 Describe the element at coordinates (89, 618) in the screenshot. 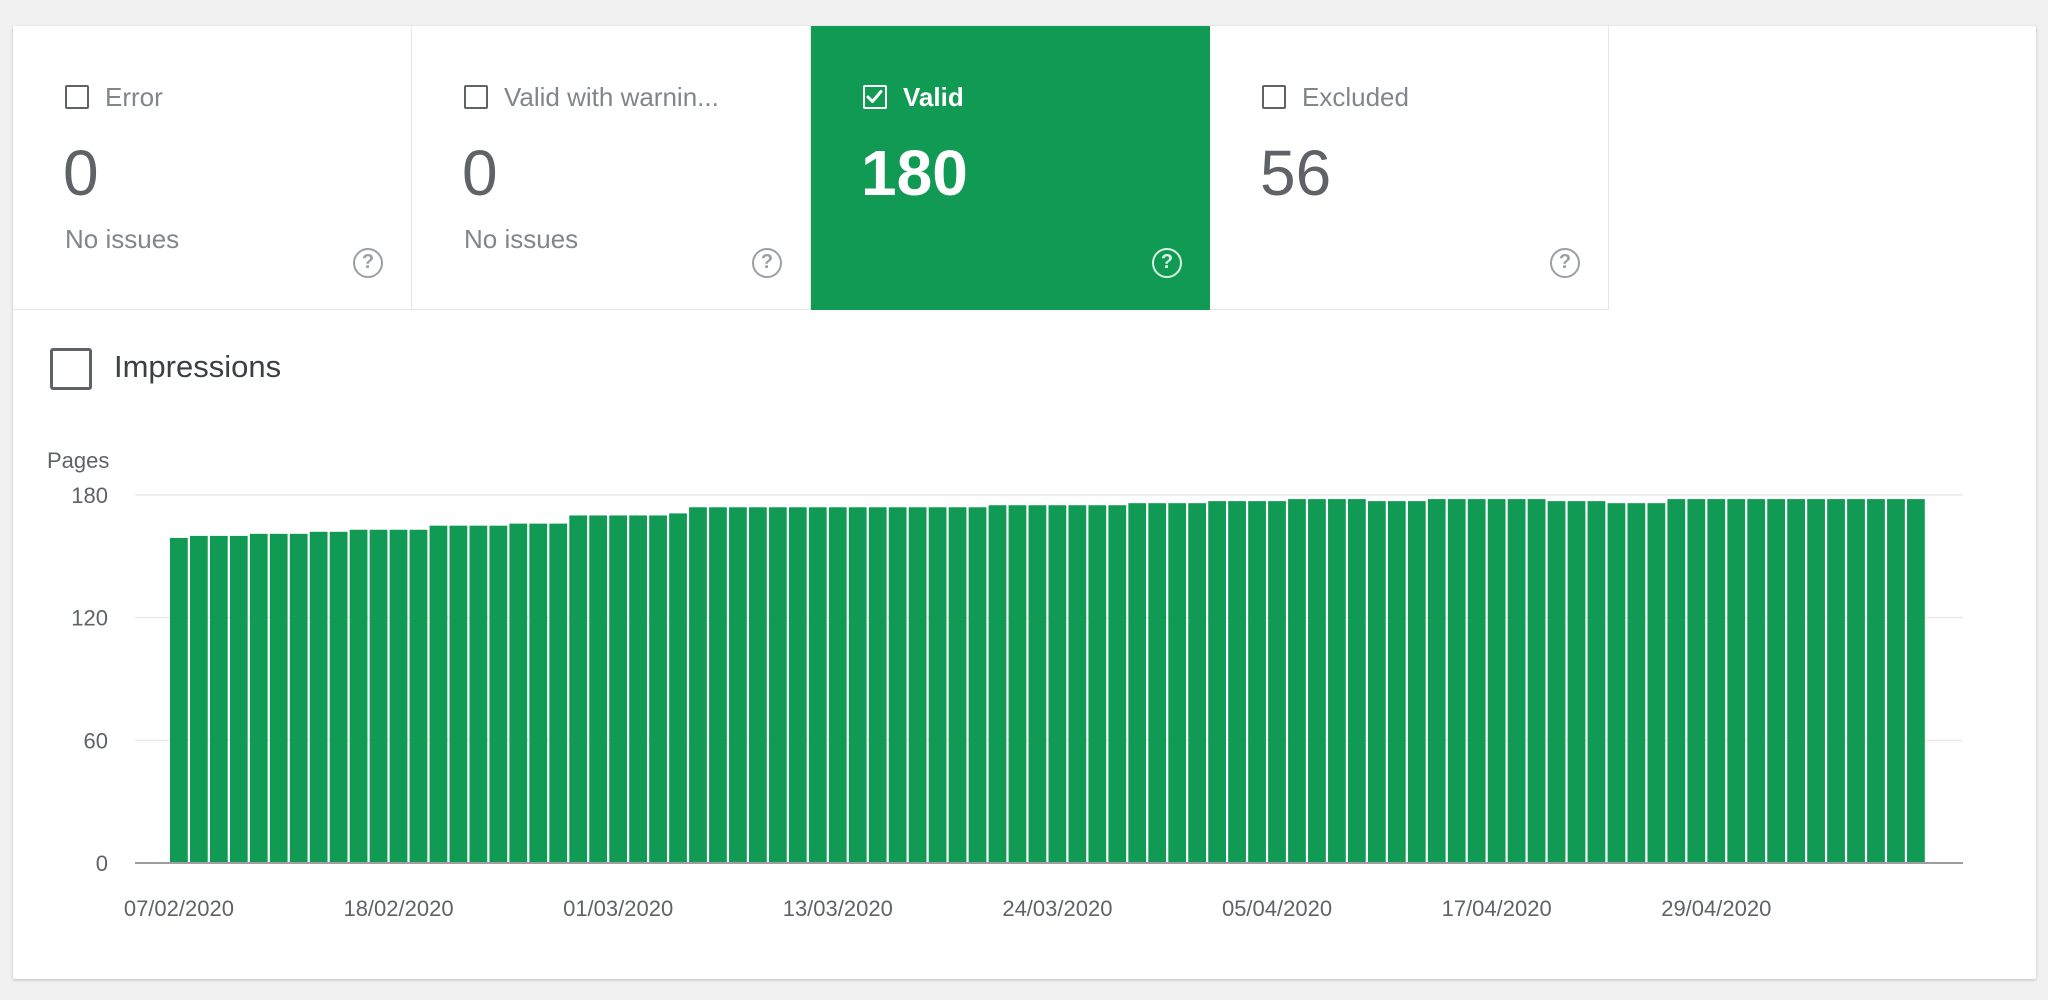

I see `y-tick-label: 120` at that location.